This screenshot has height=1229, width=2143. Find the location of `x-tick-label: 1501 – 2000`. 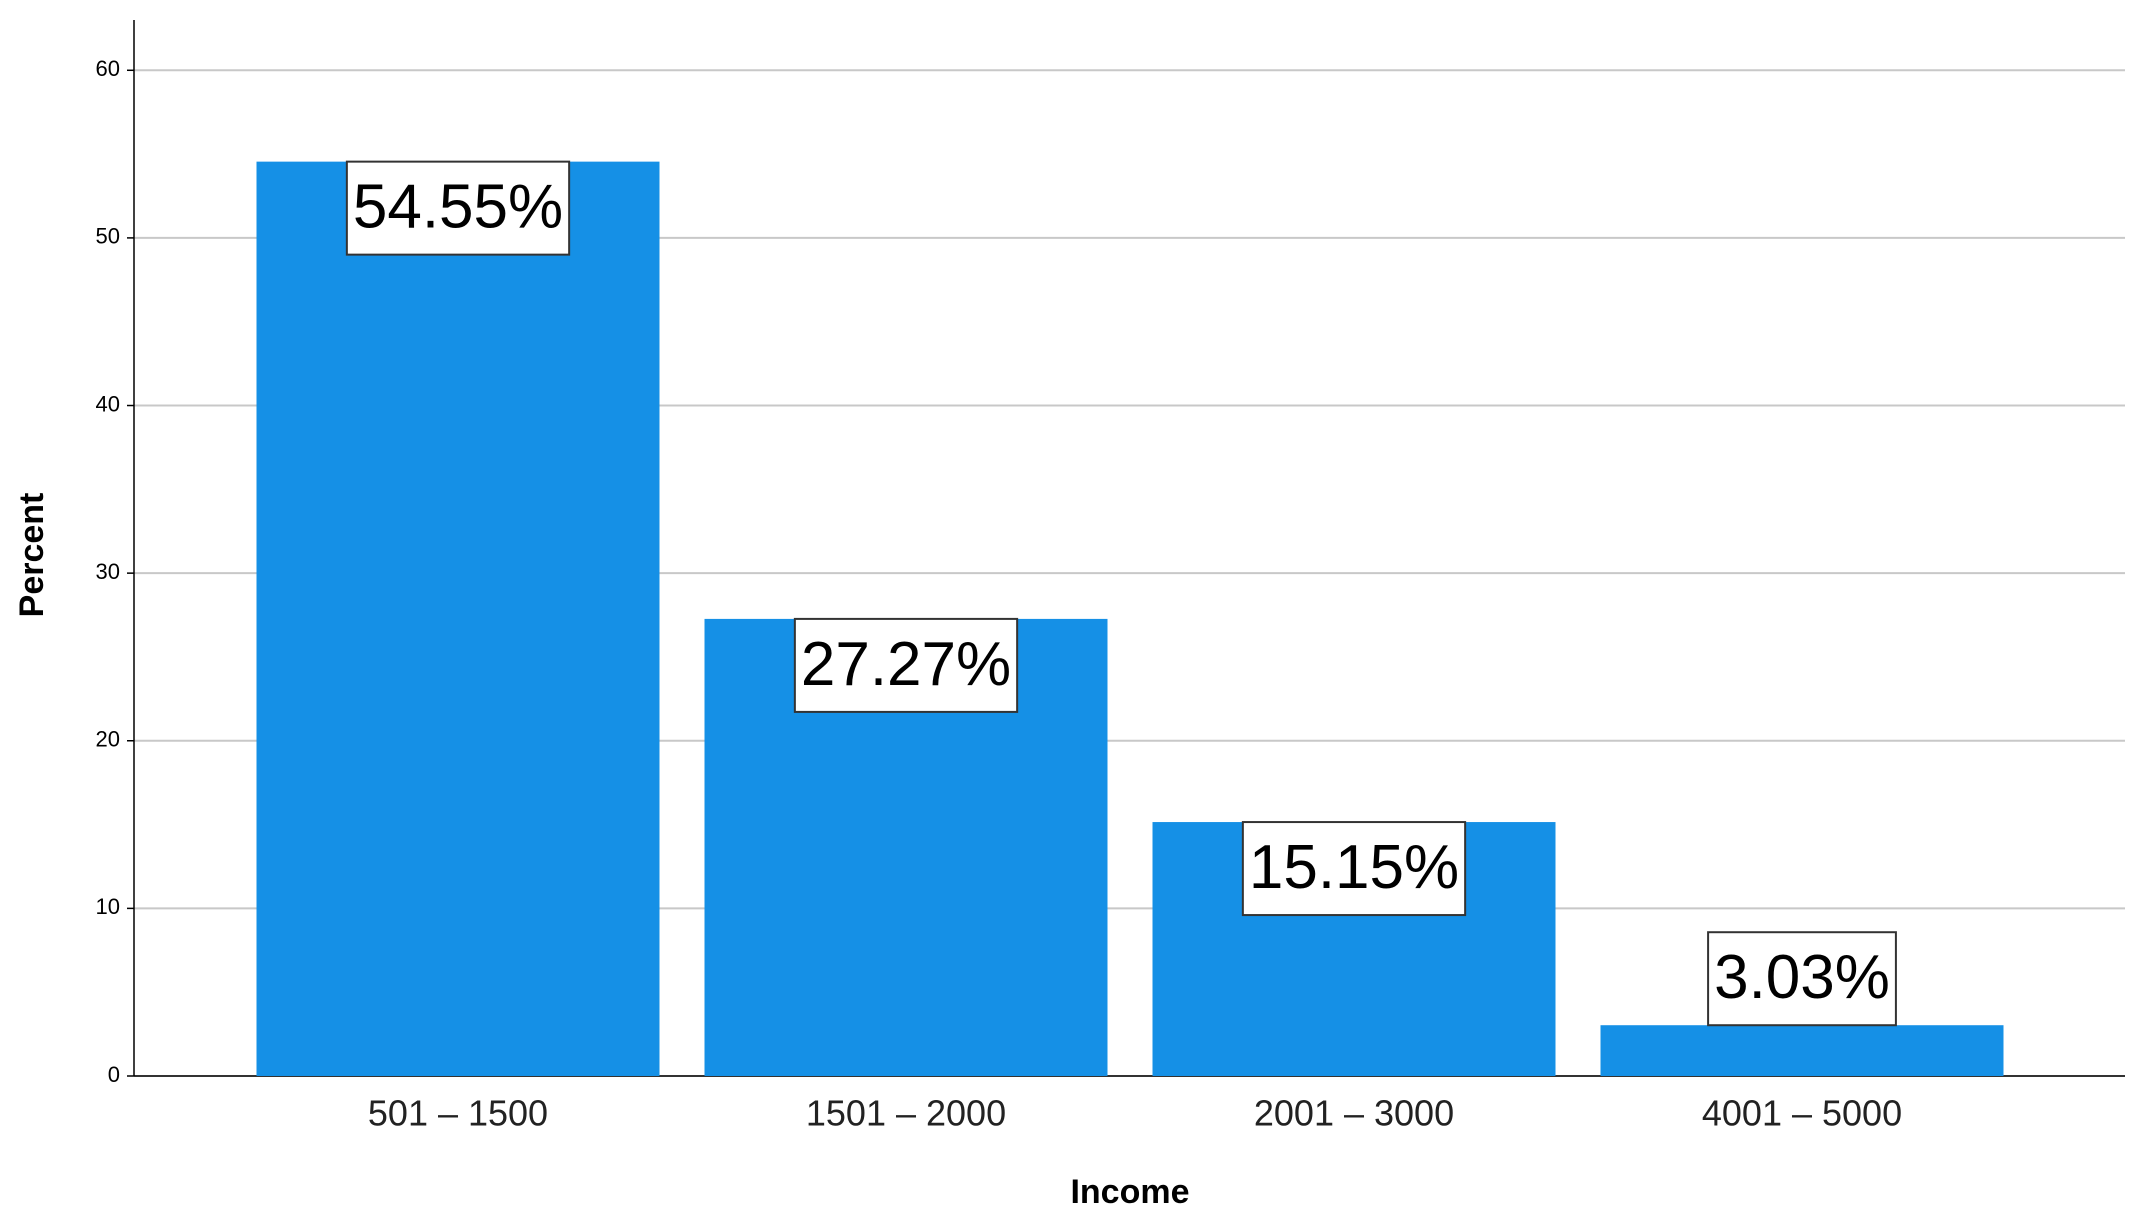

x-tick-label: 1501 – 2000 is located at coordinates (906, 1113).